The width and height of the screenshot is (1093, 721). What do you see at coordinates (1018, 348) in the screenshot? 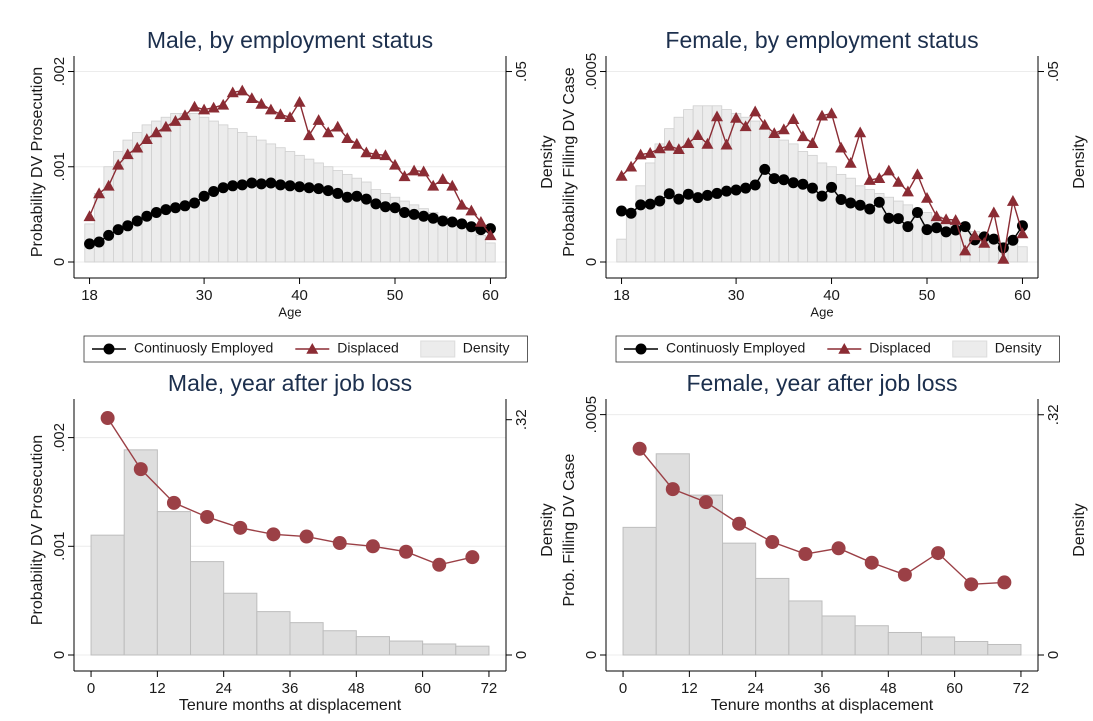
I see `legend-label: Density` at bounding box center [1018, 348].